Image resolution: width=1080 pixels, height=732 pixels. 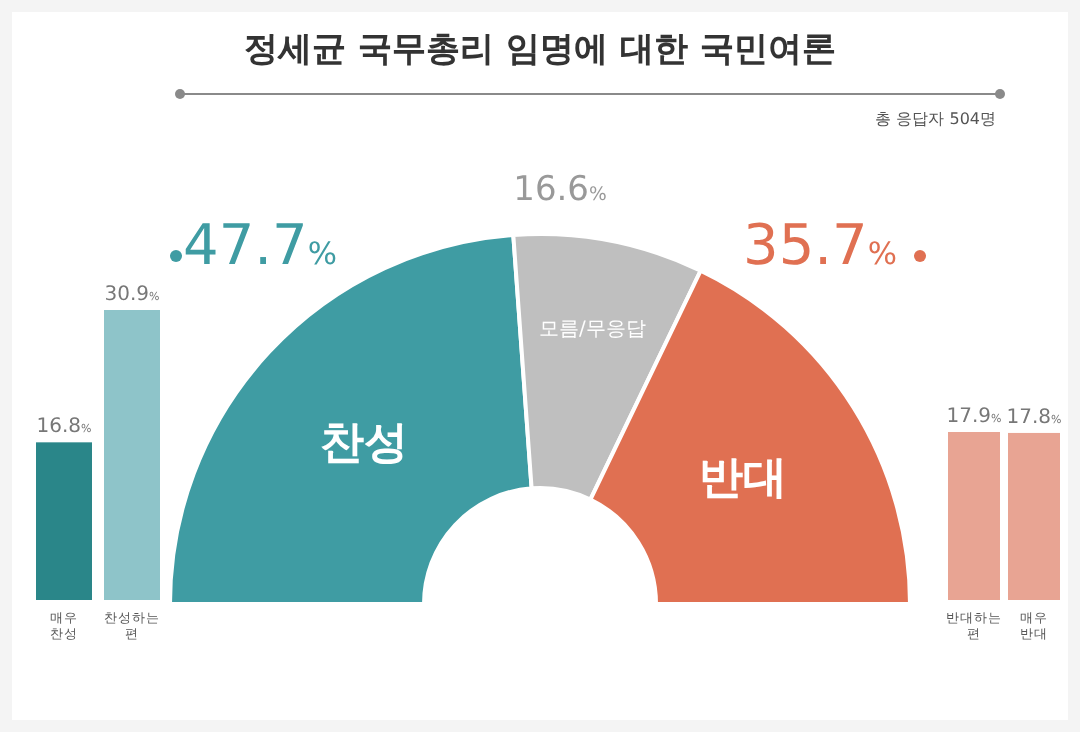 I want to click on slice-label: 반대, so click(x=743, y=479).